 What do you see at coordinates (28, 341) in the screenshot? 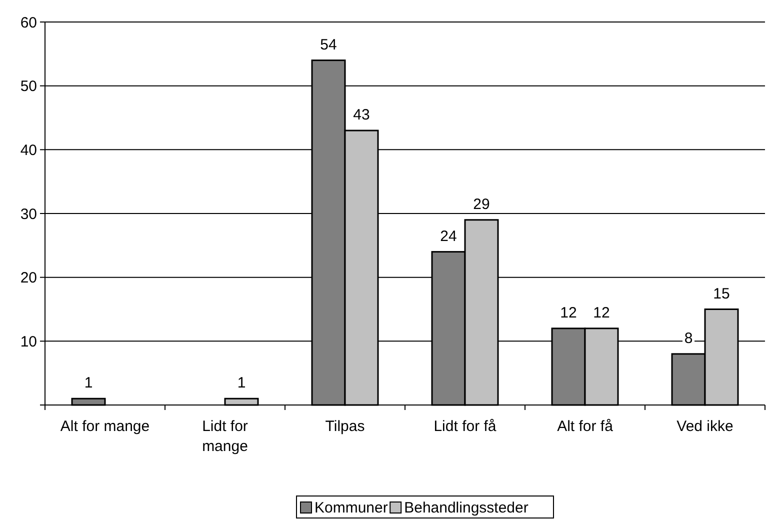
I see `y-tick-label: 10` at bounding box center [28, 341].